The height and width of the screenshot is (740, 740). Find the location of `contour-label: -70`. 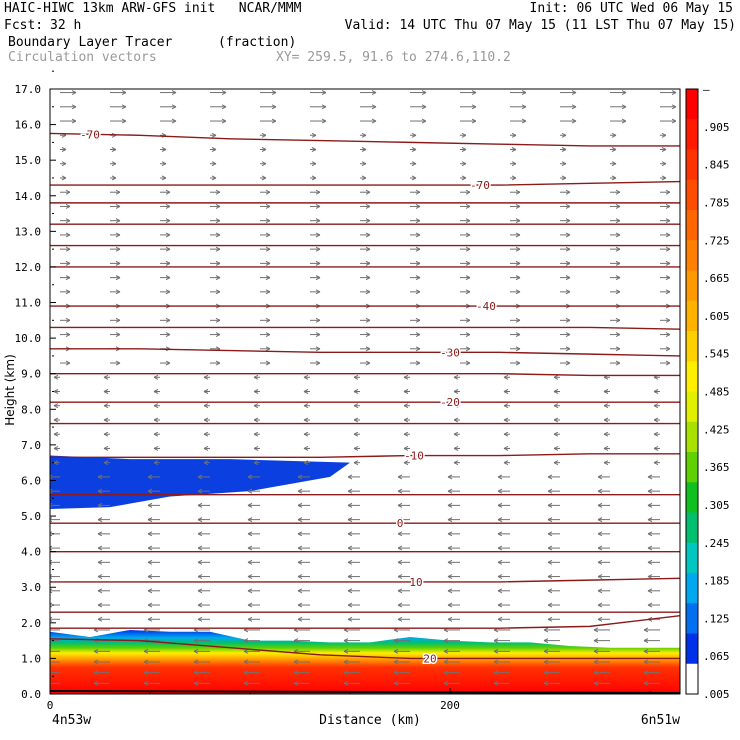

contour-label: -70 is located at coordinates (480, 185).